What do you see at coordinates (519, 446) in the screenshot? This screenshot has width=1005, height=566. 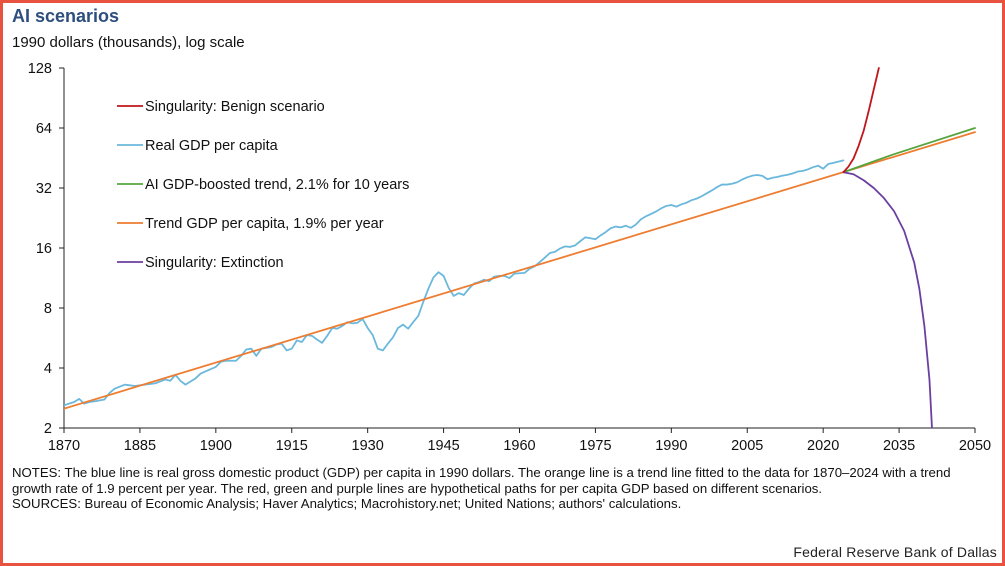 I see `x-tick-label: 1960` at bounding box center [519, 446].